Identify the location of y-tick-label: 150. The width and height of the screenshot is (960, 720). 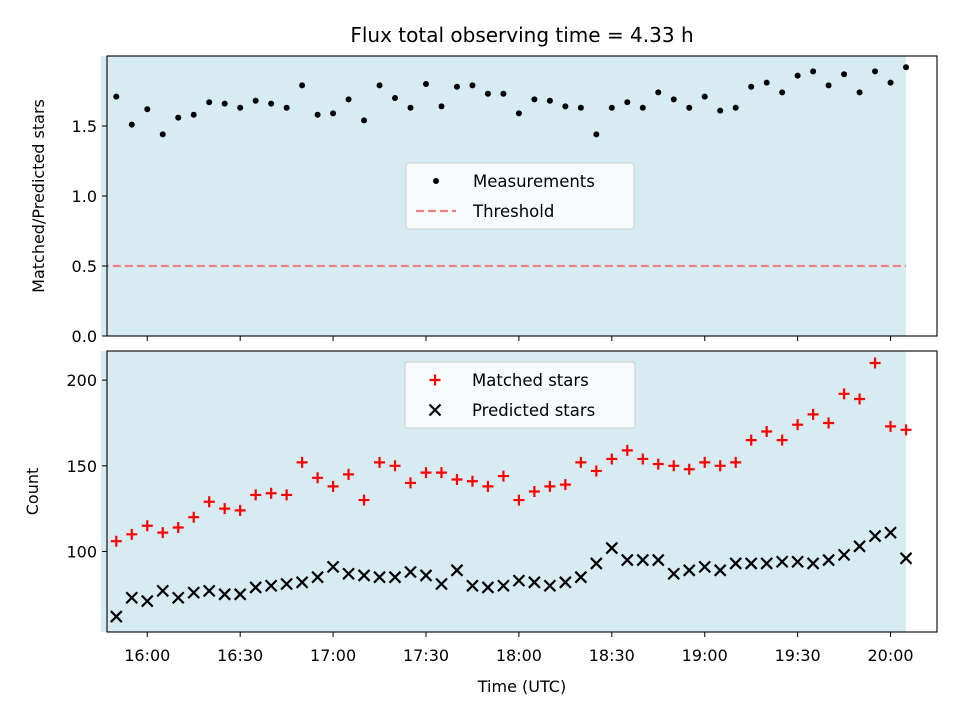
(81, 466).